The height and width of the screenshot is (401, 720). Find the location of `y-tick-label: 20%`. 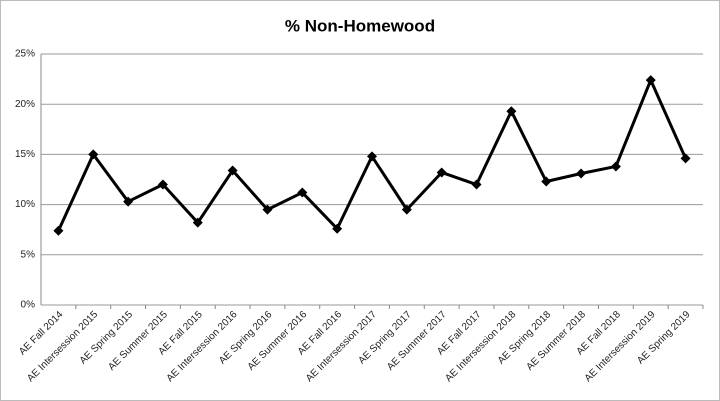

y-tick-label: 20% is located at coordinates (25, 104).